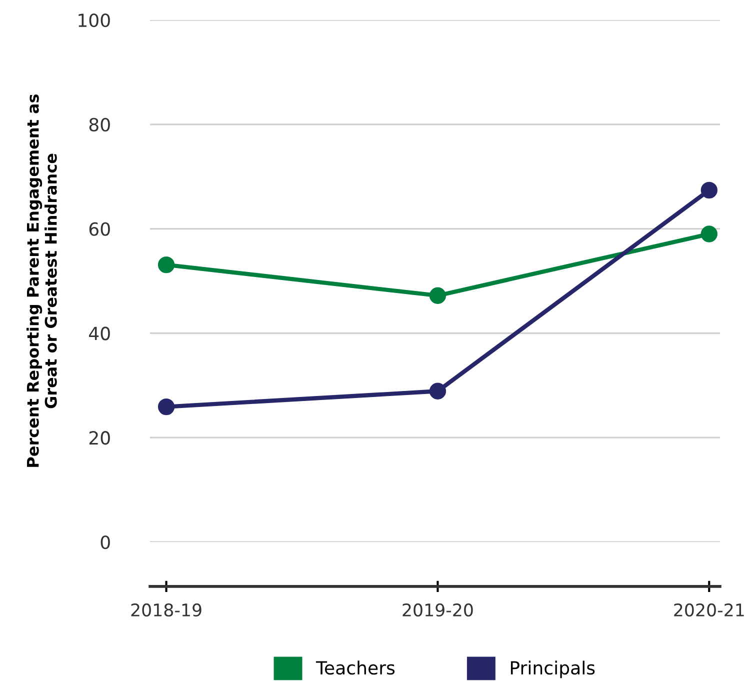 This screenshot has height=681, width=754. Describe the element at coordinates (552, 669) in the screenshot. I see `legend-label: Principals` at that location.